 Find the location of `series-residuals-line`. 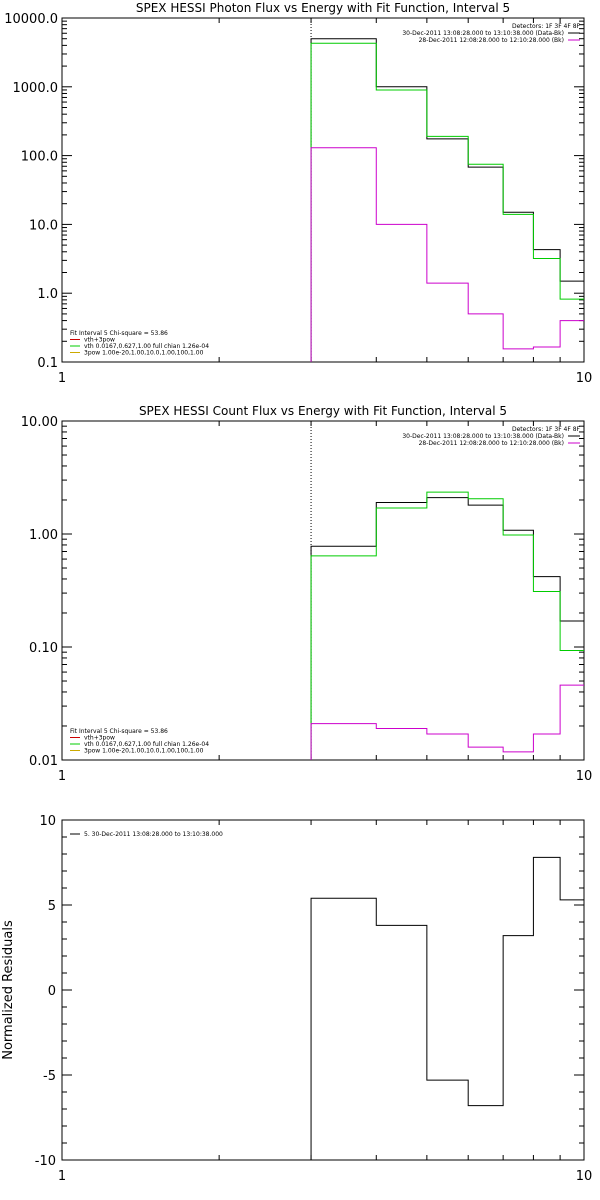

series-residuals-line is located at coordinates (447, 1008).